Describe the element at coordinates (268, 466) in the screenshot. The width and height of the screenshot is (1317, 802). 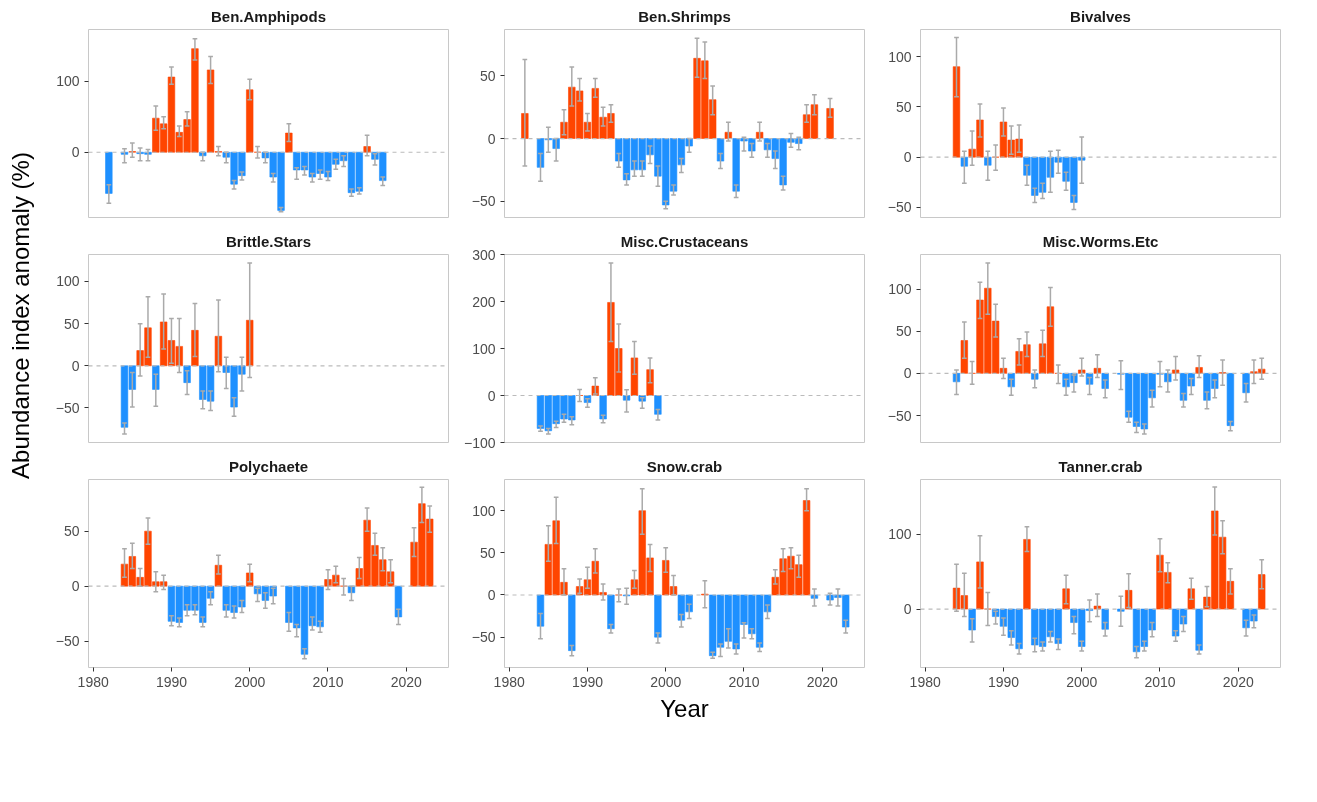
I see `chart-title: Polychaete` at that location.